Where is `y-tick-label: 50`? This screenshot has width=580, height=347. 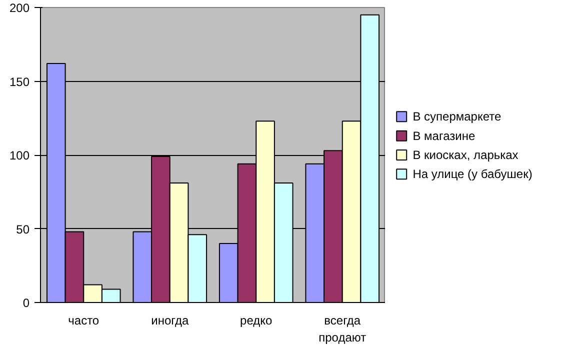 y-tick-label: 50 is located at coordinates (23, 229).